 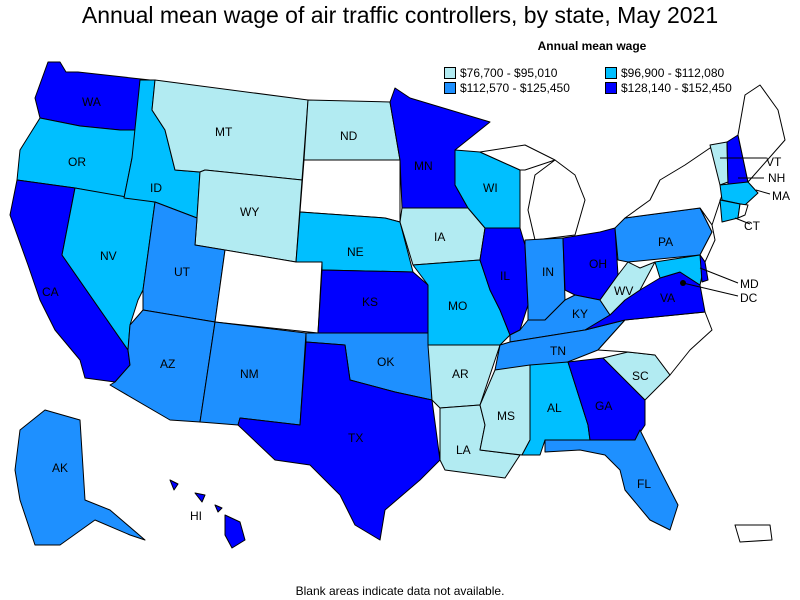 What do you see at coordinates (60, 468) in the screenshot?
I see `state-label-AK: AK` at bounding box center [60, 468].